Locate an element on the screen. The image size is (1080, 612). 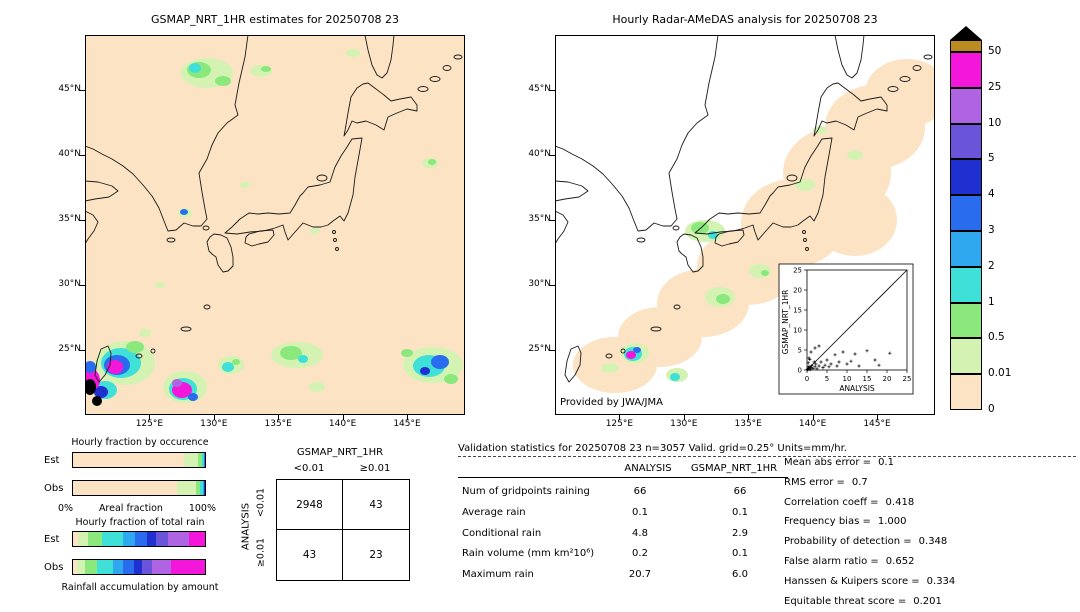
colorbar-tick-label: 0 is located at coordinates (991, 409).